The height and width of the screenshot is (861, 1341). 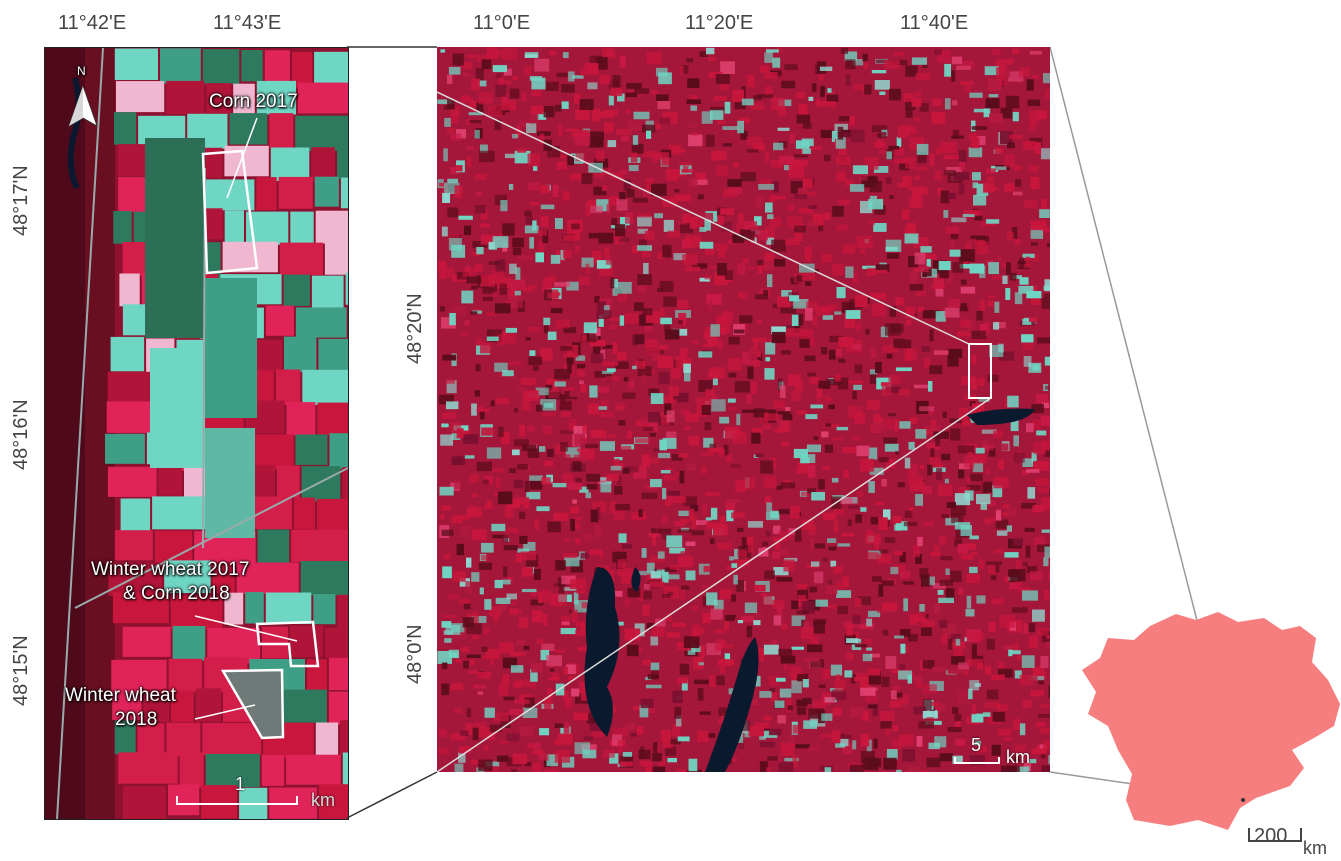 What do you see at coordinates (120, 695) in the screenshot?
I see `annotation-winter-wheat-2018-line1: Winter wheat` at bounding box center [120, 695].